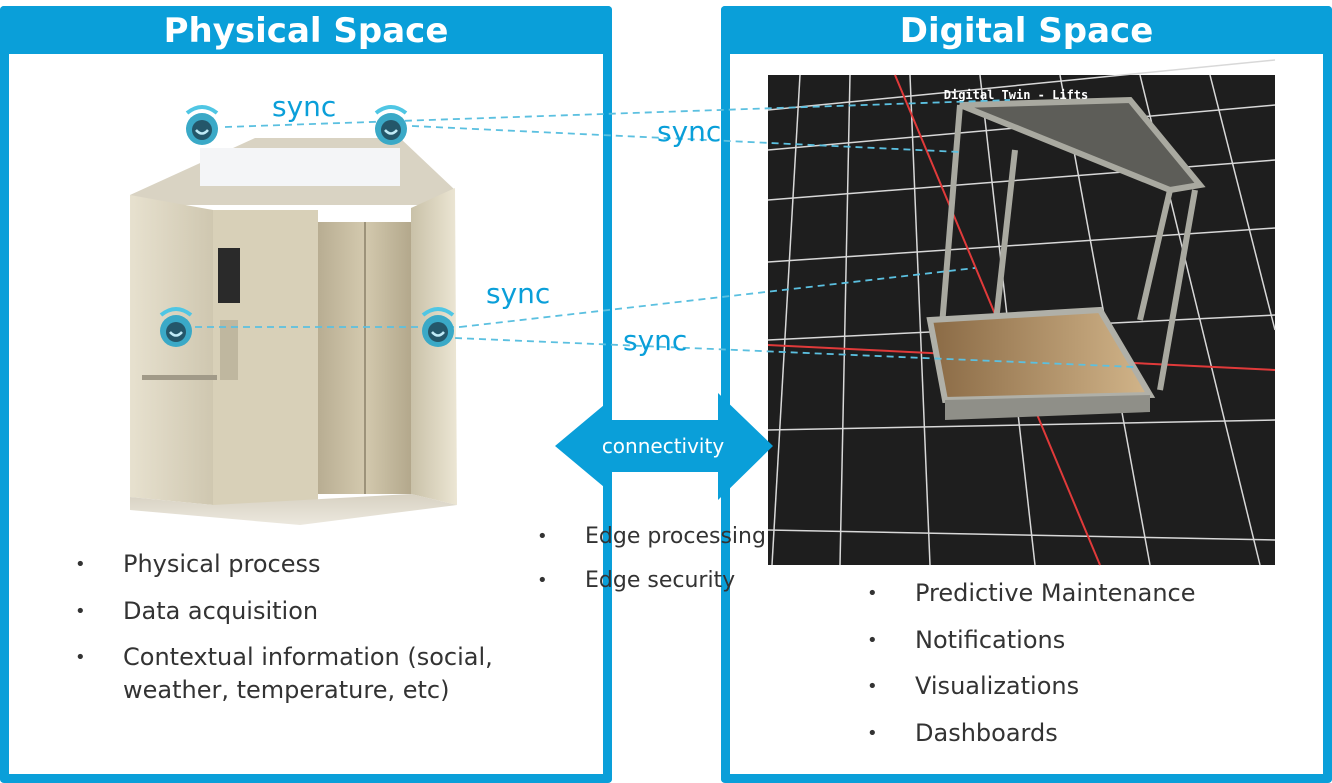 The image size is (1332, 783). I want to click on connectivity-label: connectivity, so click(663, 446).